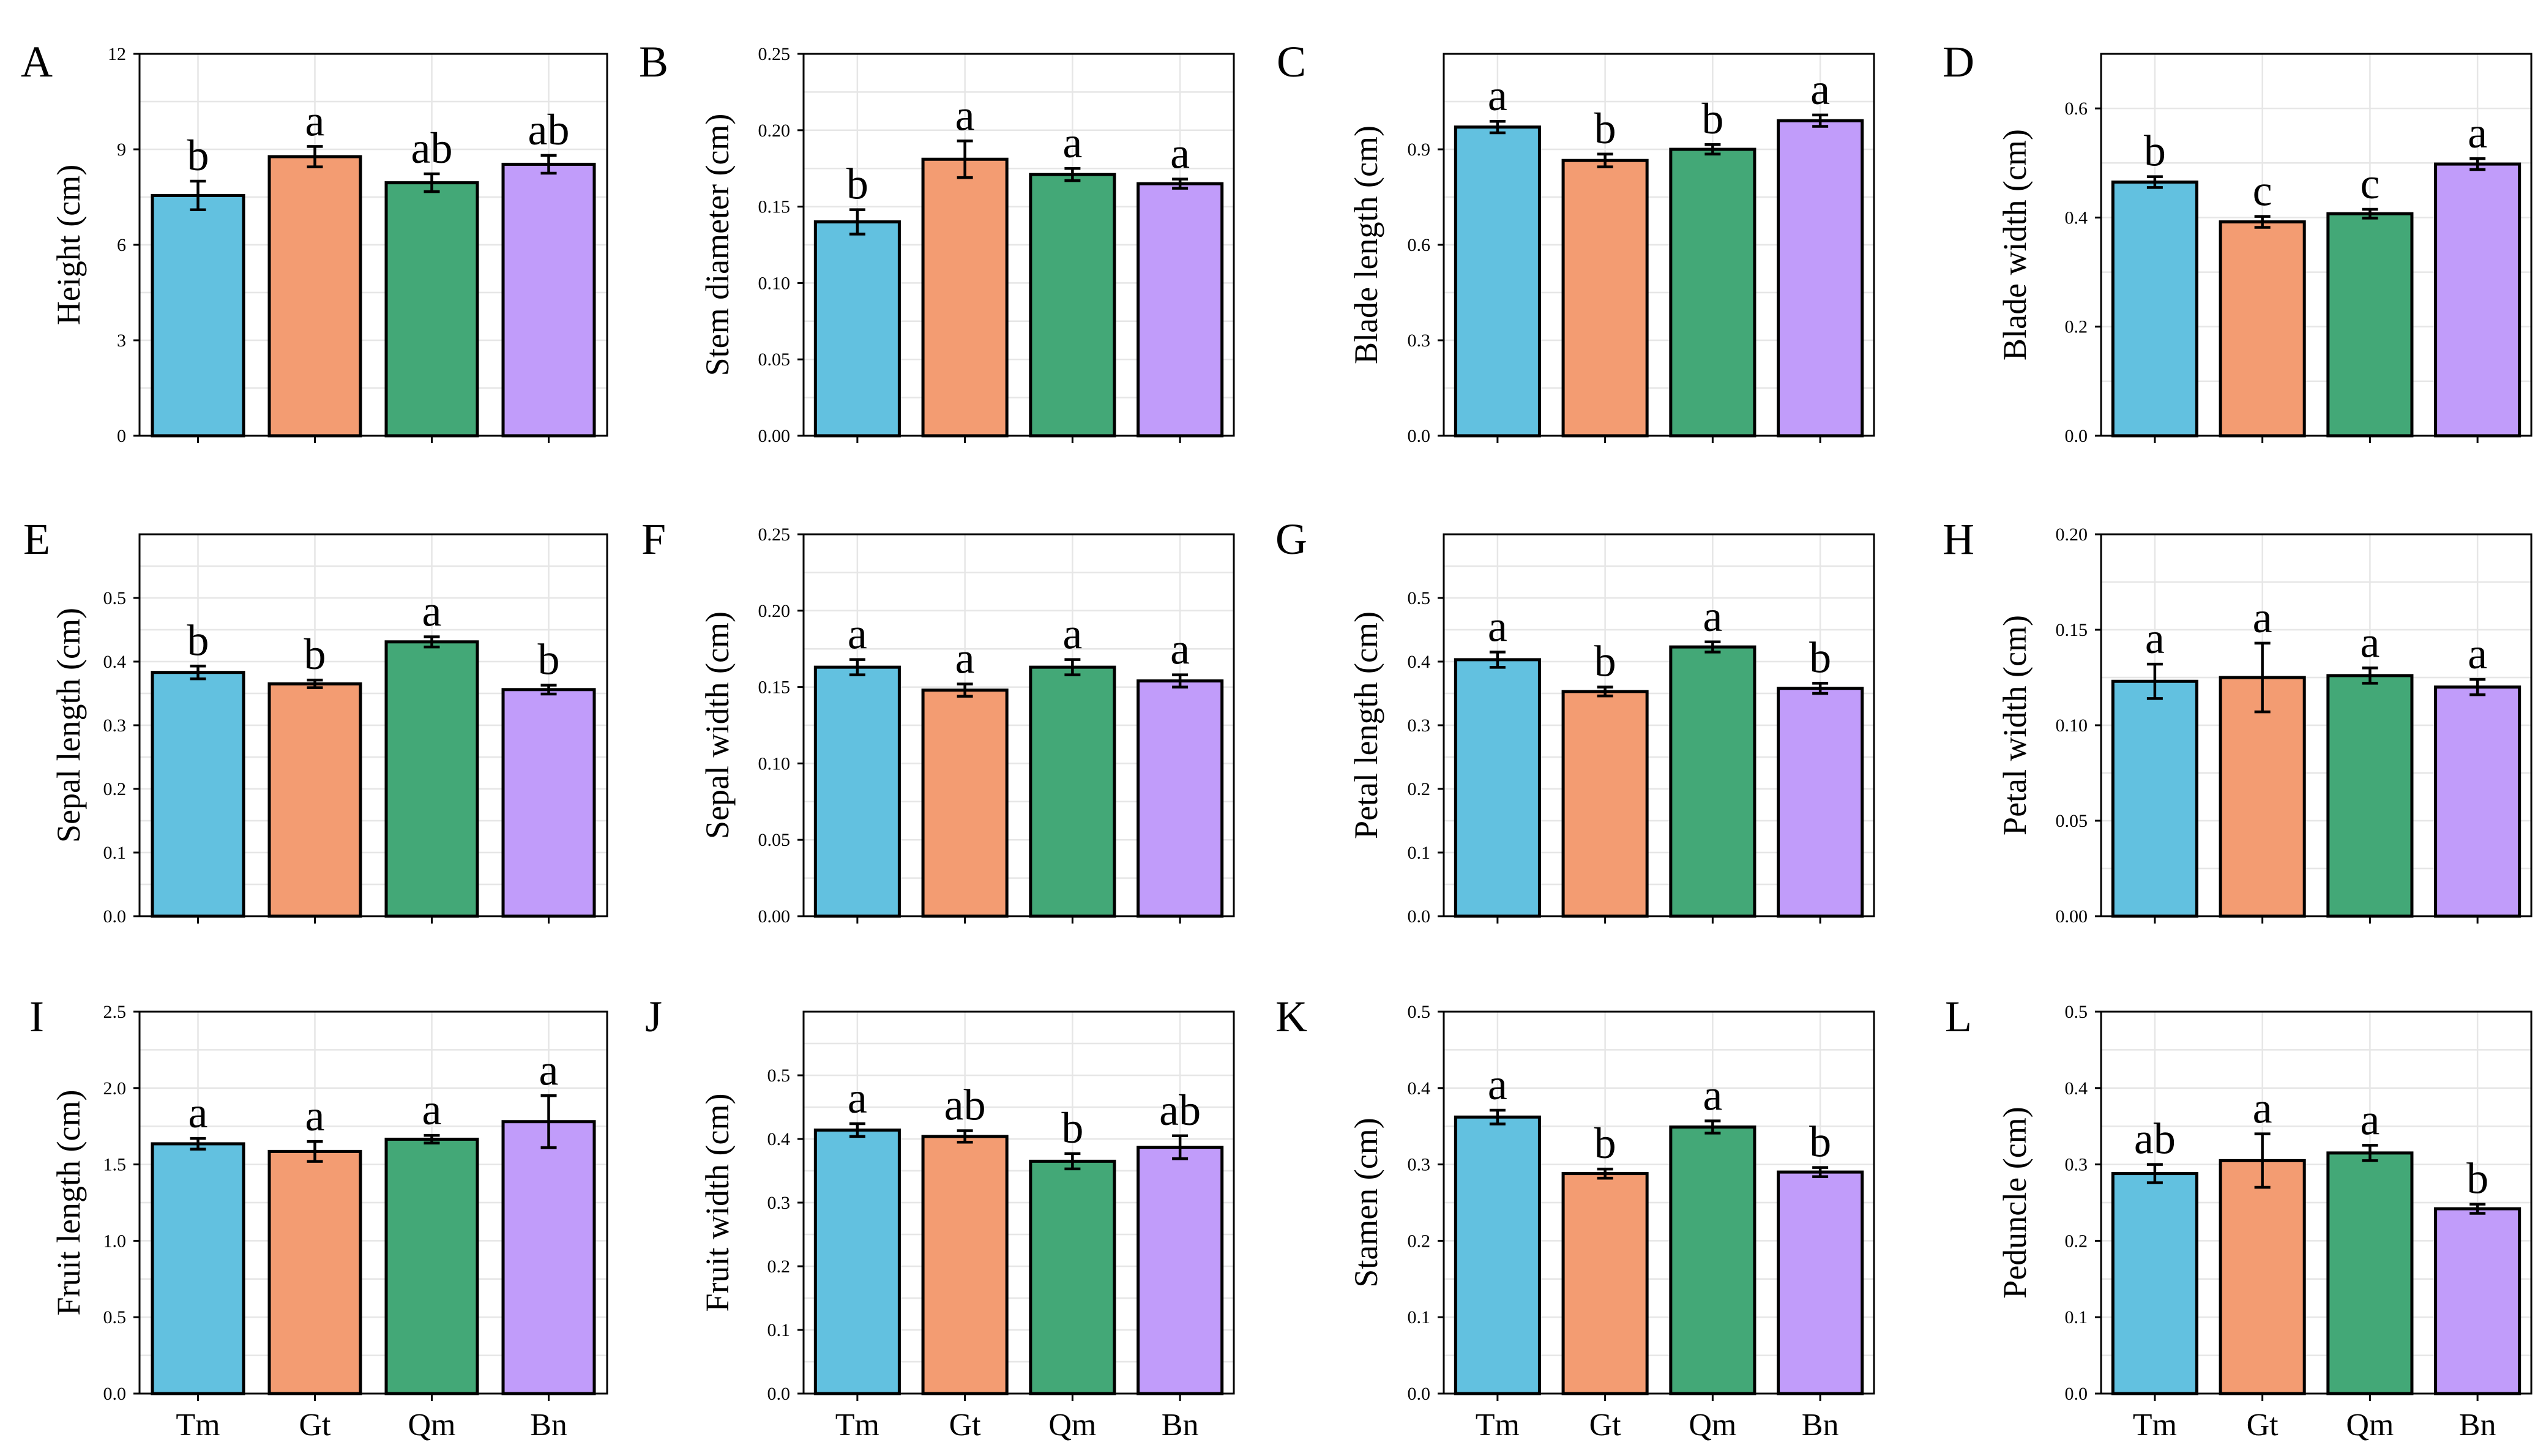 The height and width of the screenshot is (1456, 2546). I want to click on panel-e: Eb b a b 0.0 0.1 0.2 0.3 0.4 0.5 Sepal length (cm), so click(316, 721).